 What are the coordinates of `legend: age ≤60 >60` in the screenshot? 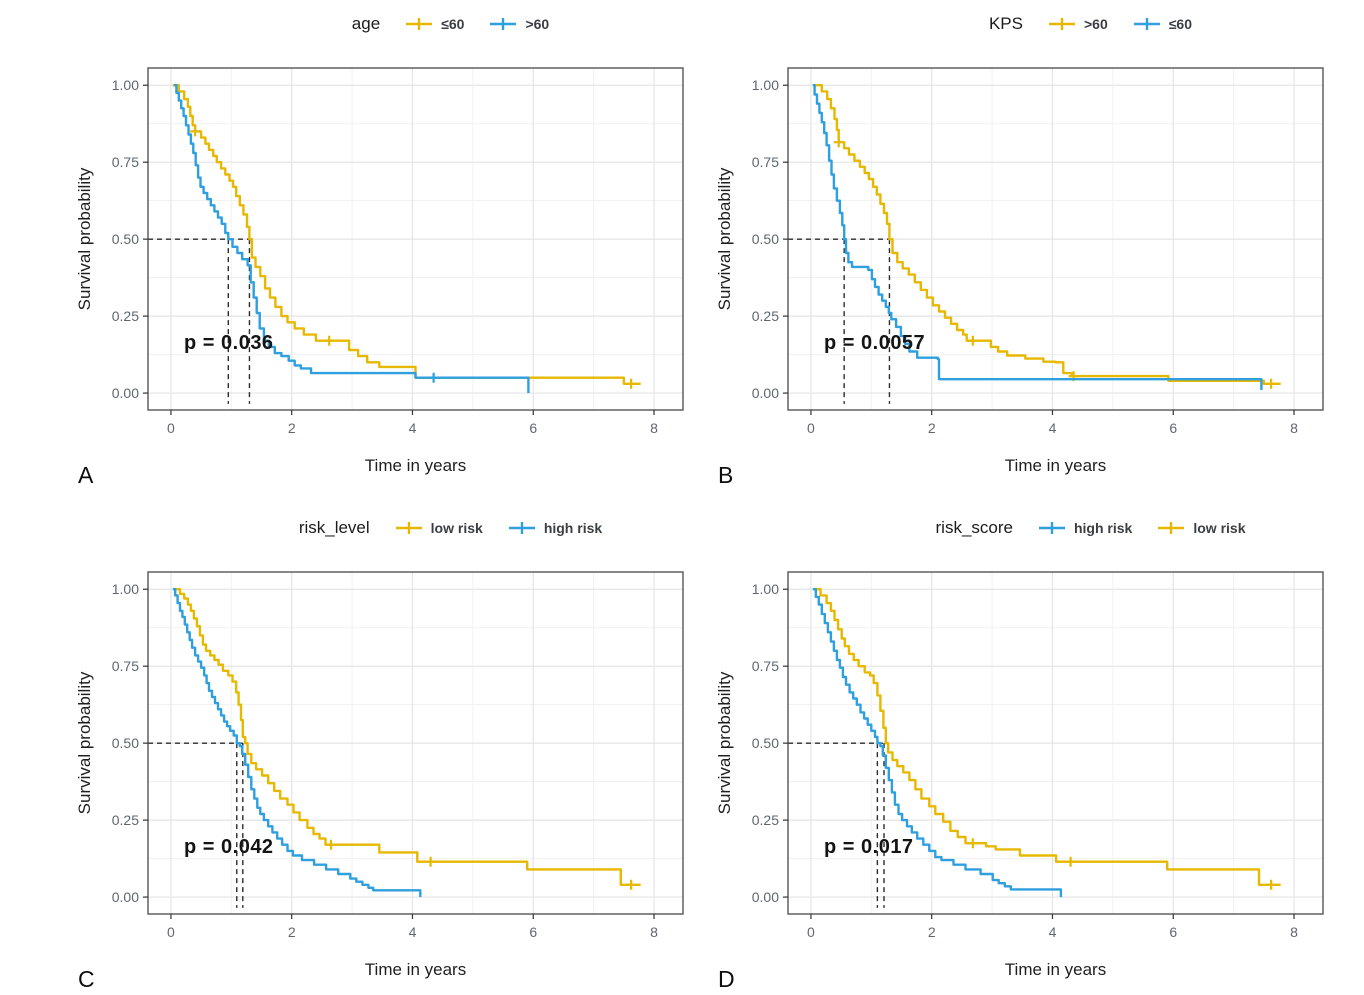 It's located at (450, 24).